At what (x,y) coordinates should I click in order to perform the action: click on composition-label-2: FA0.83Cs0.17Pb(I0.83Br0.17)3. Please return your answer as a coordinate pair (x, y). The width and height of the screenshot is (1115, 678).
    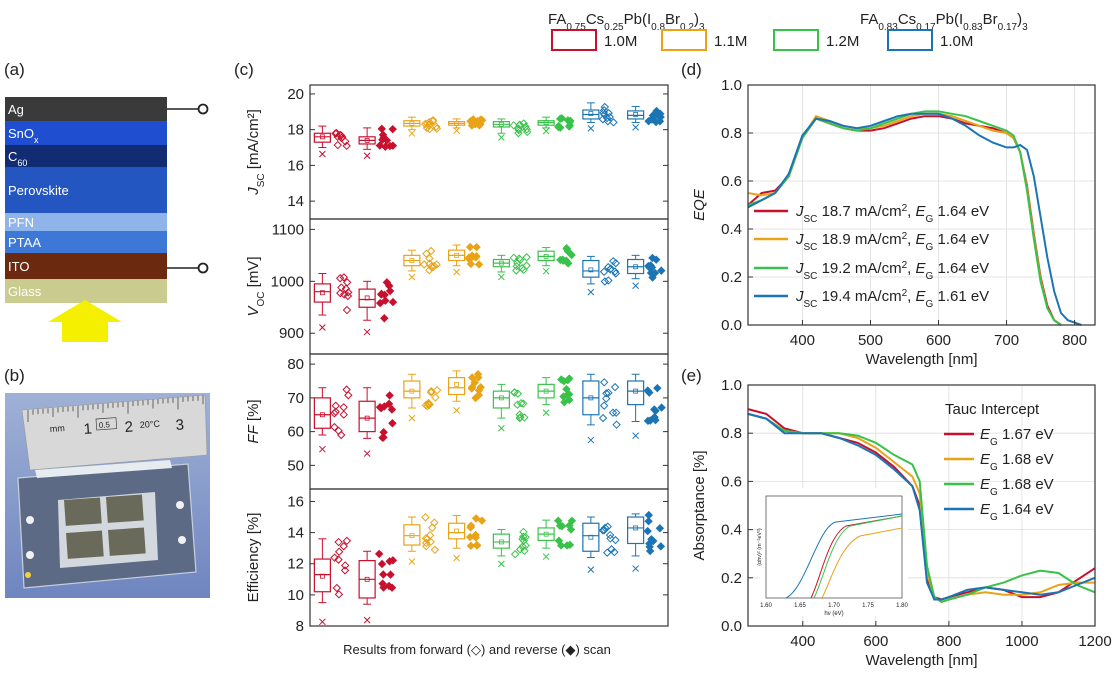
    Looking at the image, I should click on (944, 22).